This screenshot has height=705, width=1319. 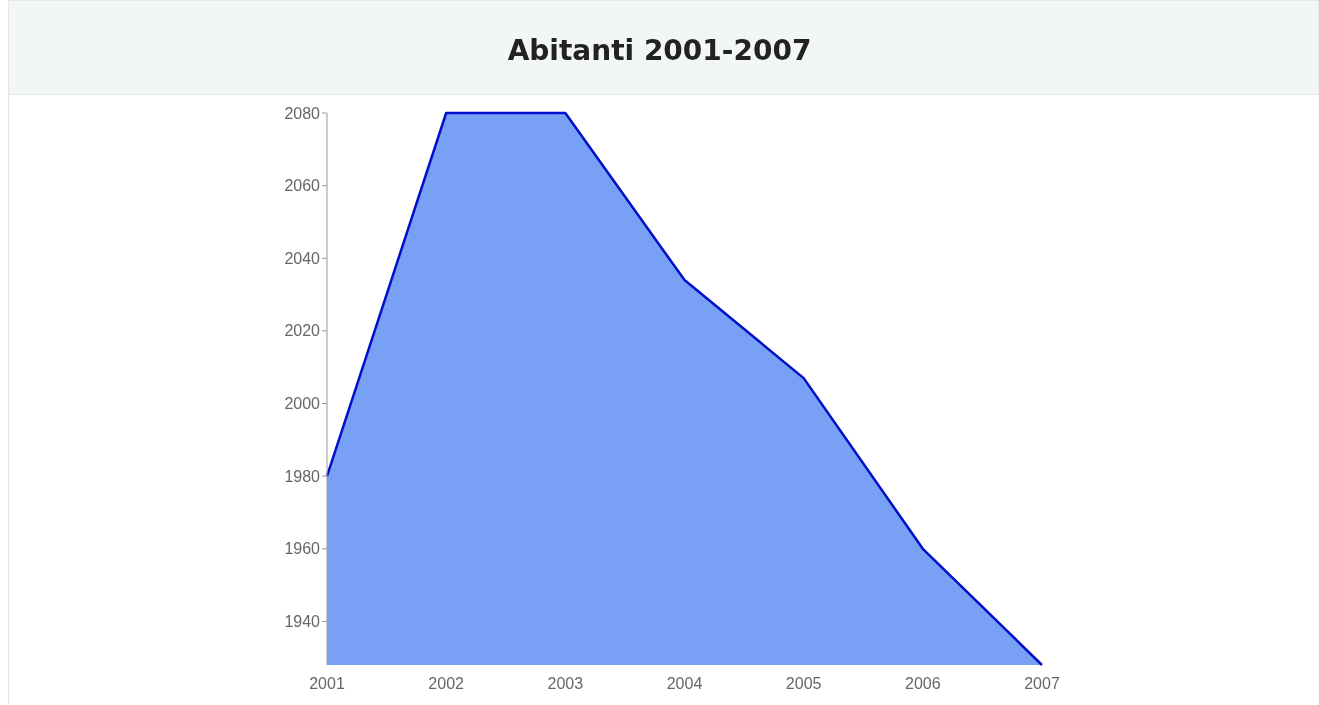 I want to click on x-tick-label: 2002, so click(x=446, y=683).